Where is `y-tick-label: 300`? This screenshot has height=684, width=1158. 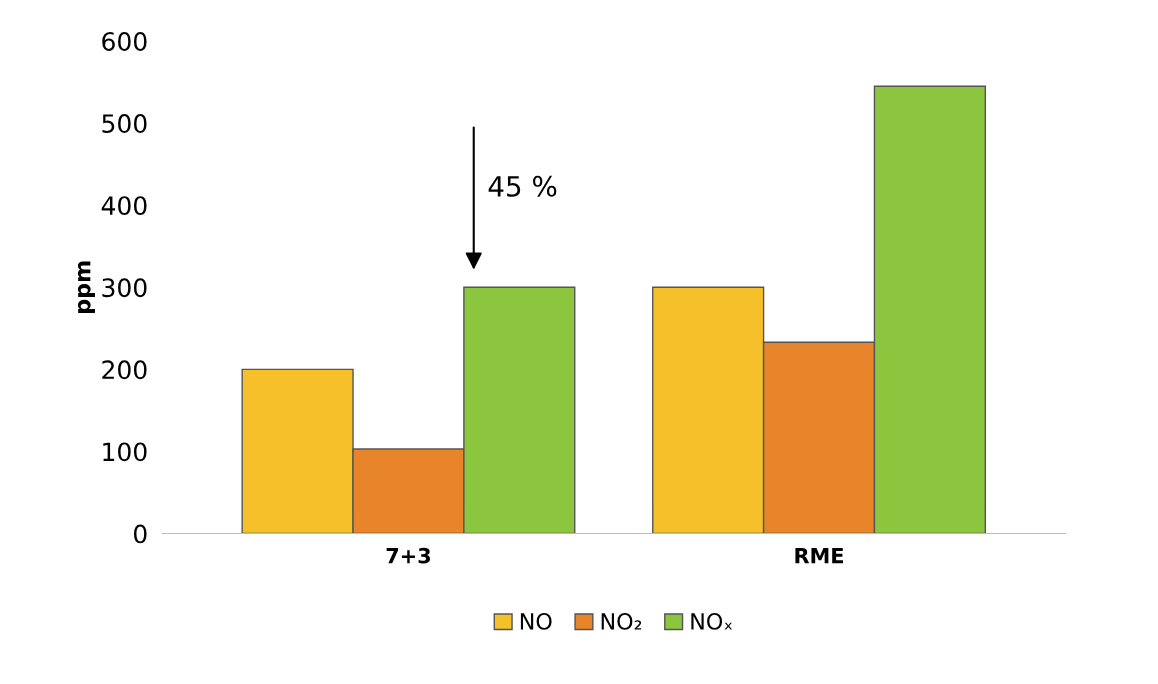
y-tick-label: 300 is located at coordinates (124, 288).